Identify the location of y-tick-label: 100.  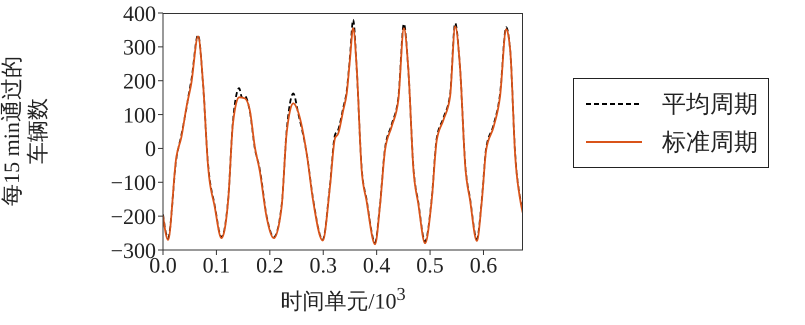
(139, 115).